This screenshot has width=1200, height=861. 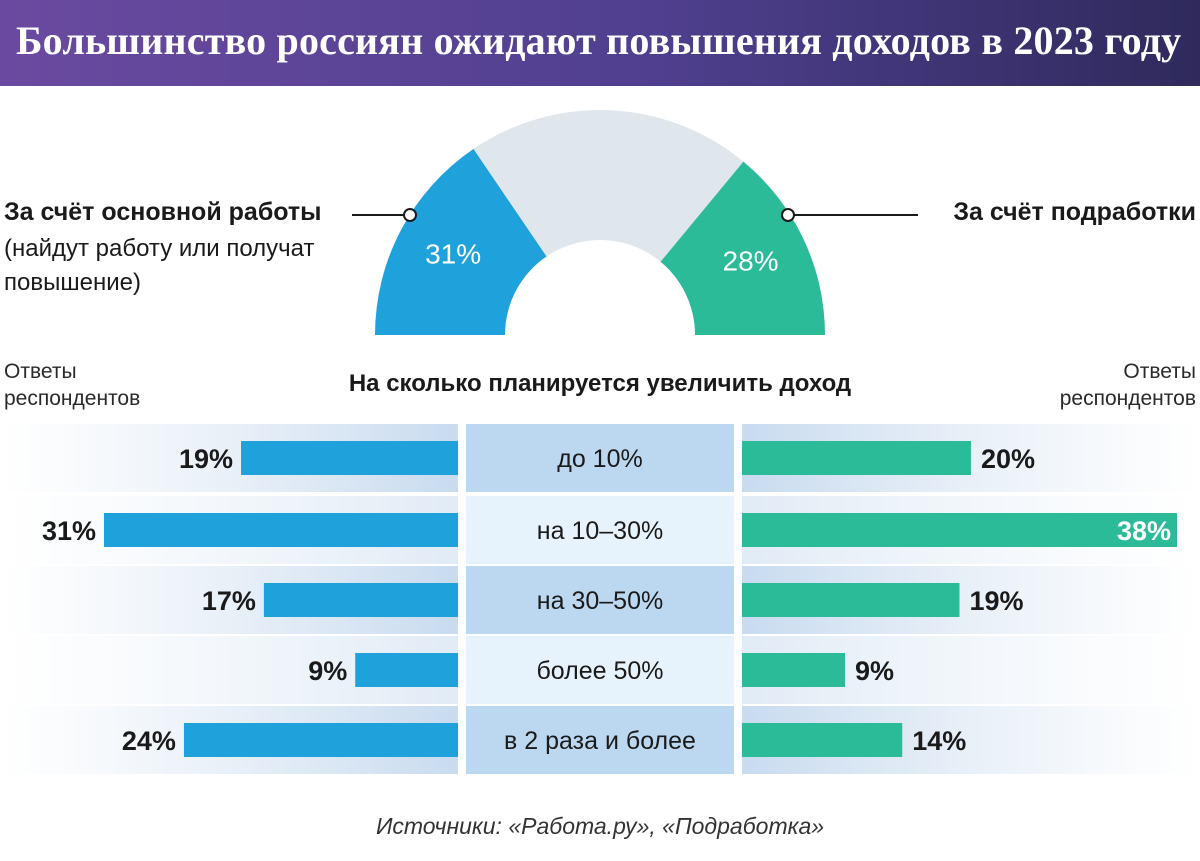 I want to click on respondents-label-left: Ответы респондентов, so click(x=72, y=385).